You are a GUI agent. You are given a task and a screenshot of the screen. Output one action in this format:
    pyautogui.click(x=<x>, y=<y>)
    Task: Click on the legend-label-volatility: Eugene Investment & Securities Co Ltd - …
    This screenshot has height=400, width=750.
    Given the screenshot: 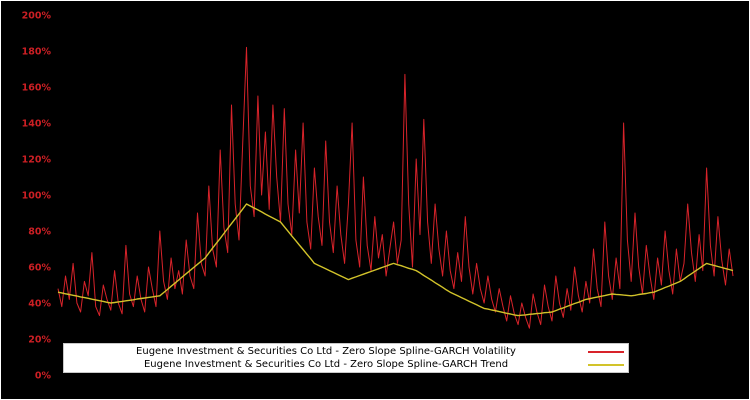 What is the action you would take?
    pyautogui.click(x=326, y=351)
    